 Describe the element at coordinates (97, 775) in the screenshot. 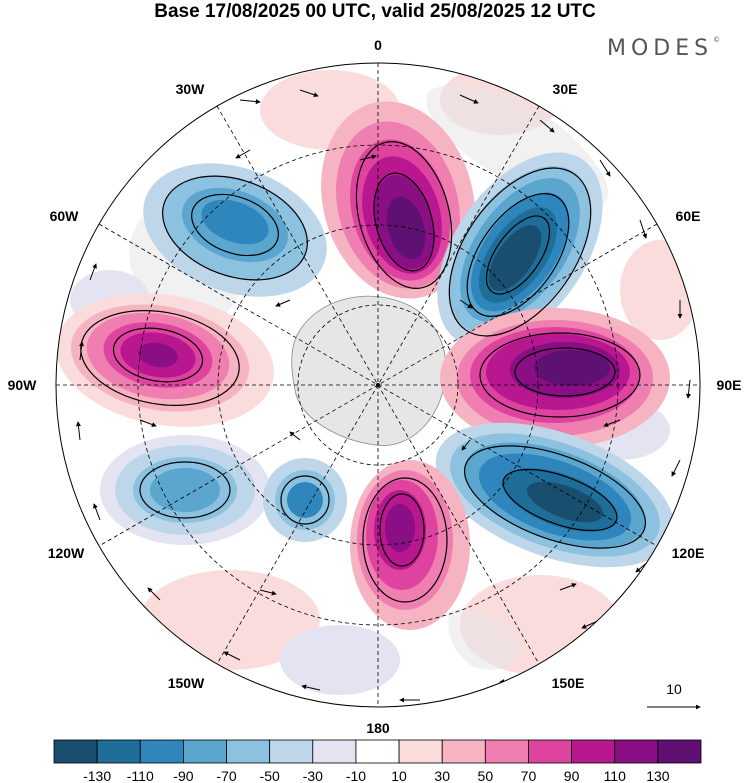

I see `colorbar-tick-label: -130` at that location.